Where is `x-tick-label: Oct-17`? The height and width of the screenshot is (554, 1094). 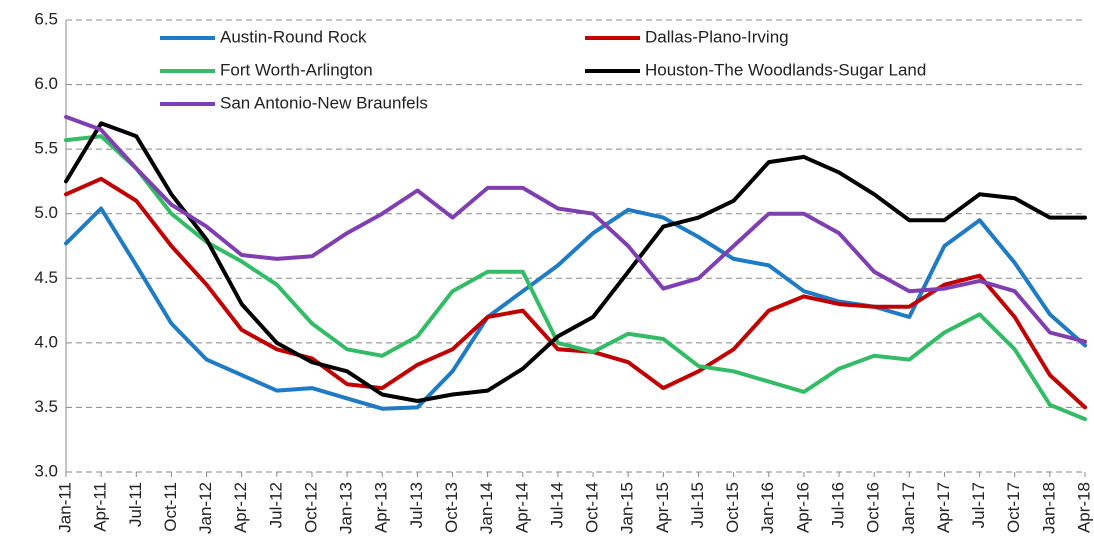
x-tick-label: Oct-17 is located at coordinates (1013, 507).